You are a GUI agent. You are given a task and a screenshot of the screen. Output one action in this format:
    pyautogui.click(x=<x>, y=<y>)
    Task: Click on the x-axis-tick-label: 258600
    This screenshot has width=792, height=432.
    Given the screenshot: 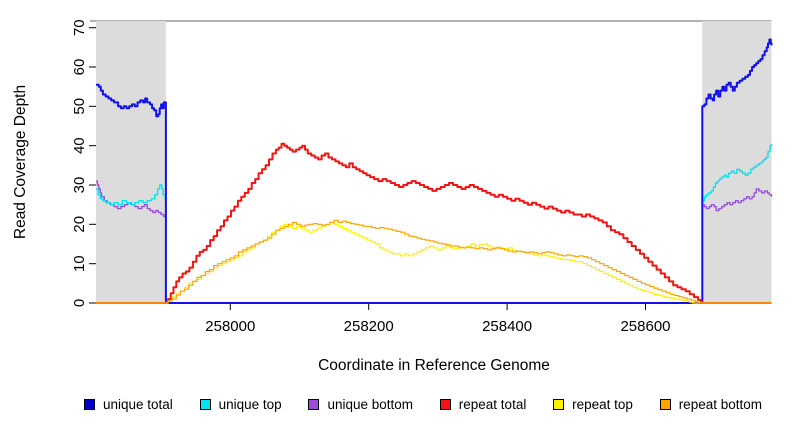 What is the action you would take?
    pyautogui.click(x=645, y=326)
    